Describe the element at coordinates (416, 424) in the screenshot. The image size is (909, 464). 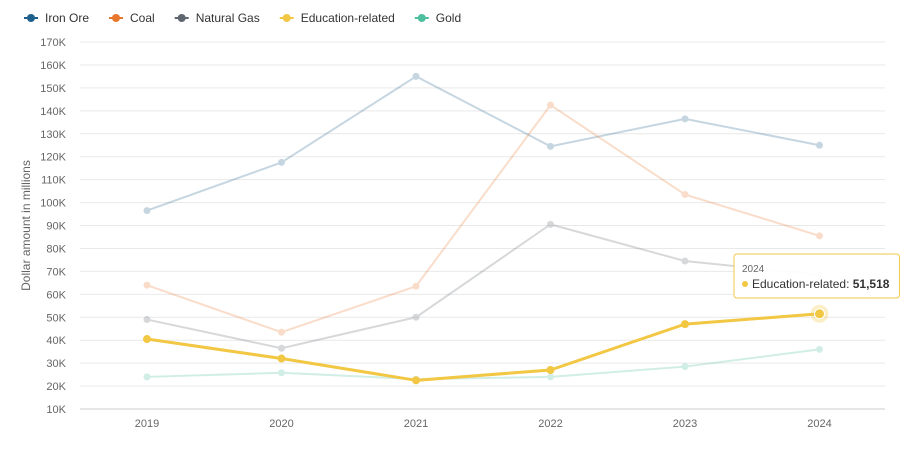
I see `x-tick-label: 2021` at that location.